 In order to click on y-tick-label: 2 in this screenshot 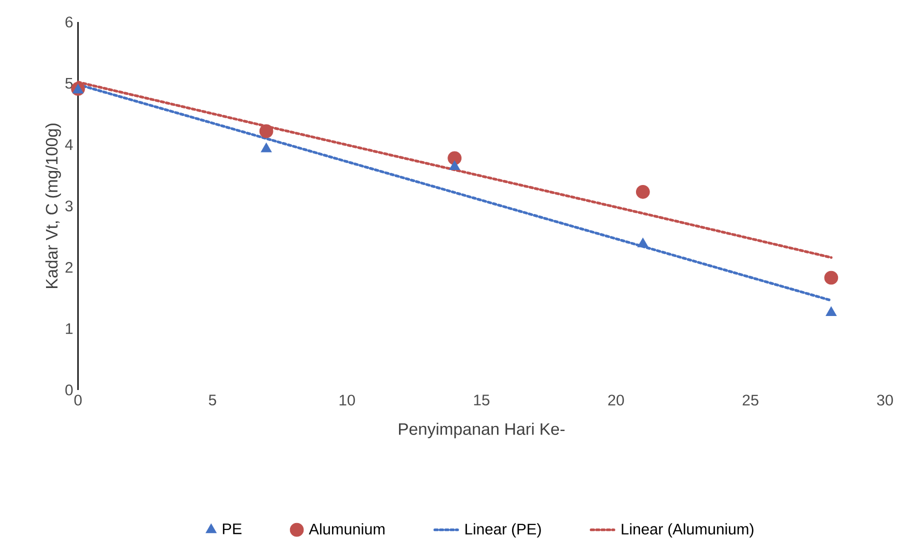, I will do `click(69, 267)`.